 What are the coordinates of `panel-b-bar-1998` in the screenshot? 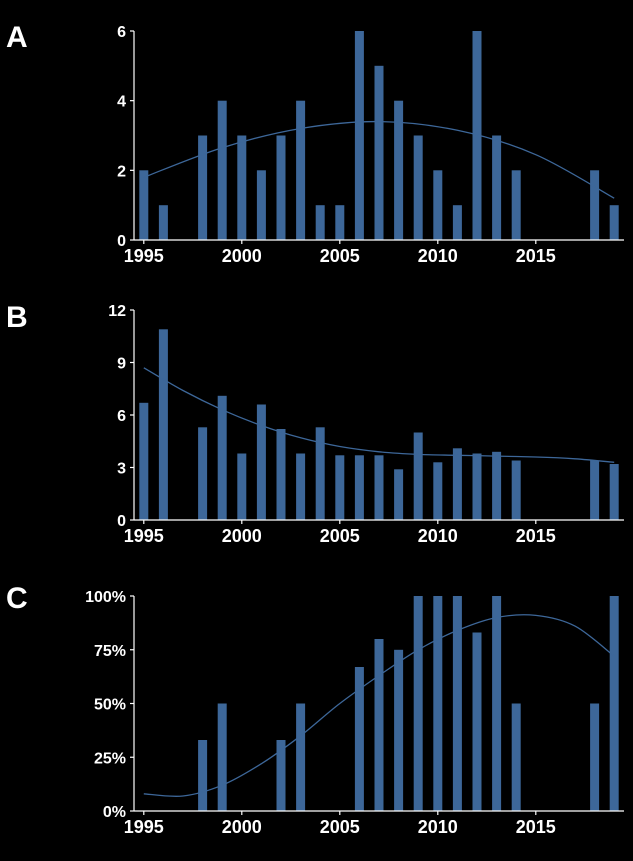 It's located at (203, 474).